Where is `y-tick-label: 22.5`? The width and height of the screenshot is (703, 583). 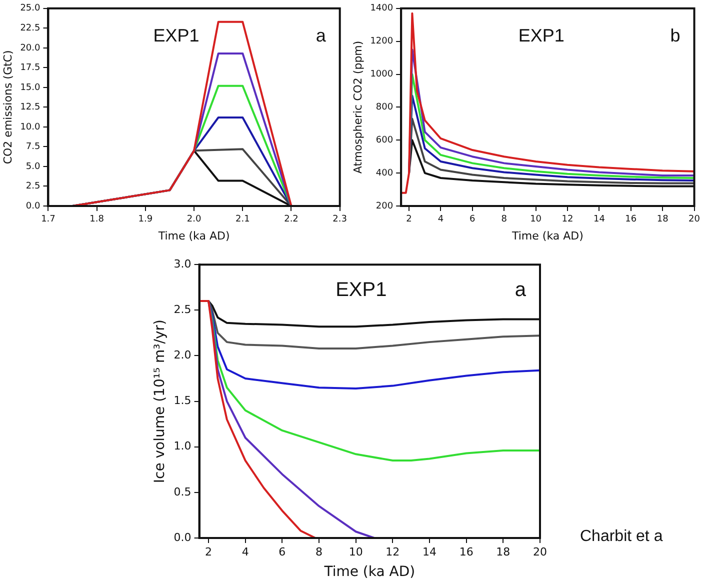 y-tick-label: 22.5 is located at coordinates (30, 29).